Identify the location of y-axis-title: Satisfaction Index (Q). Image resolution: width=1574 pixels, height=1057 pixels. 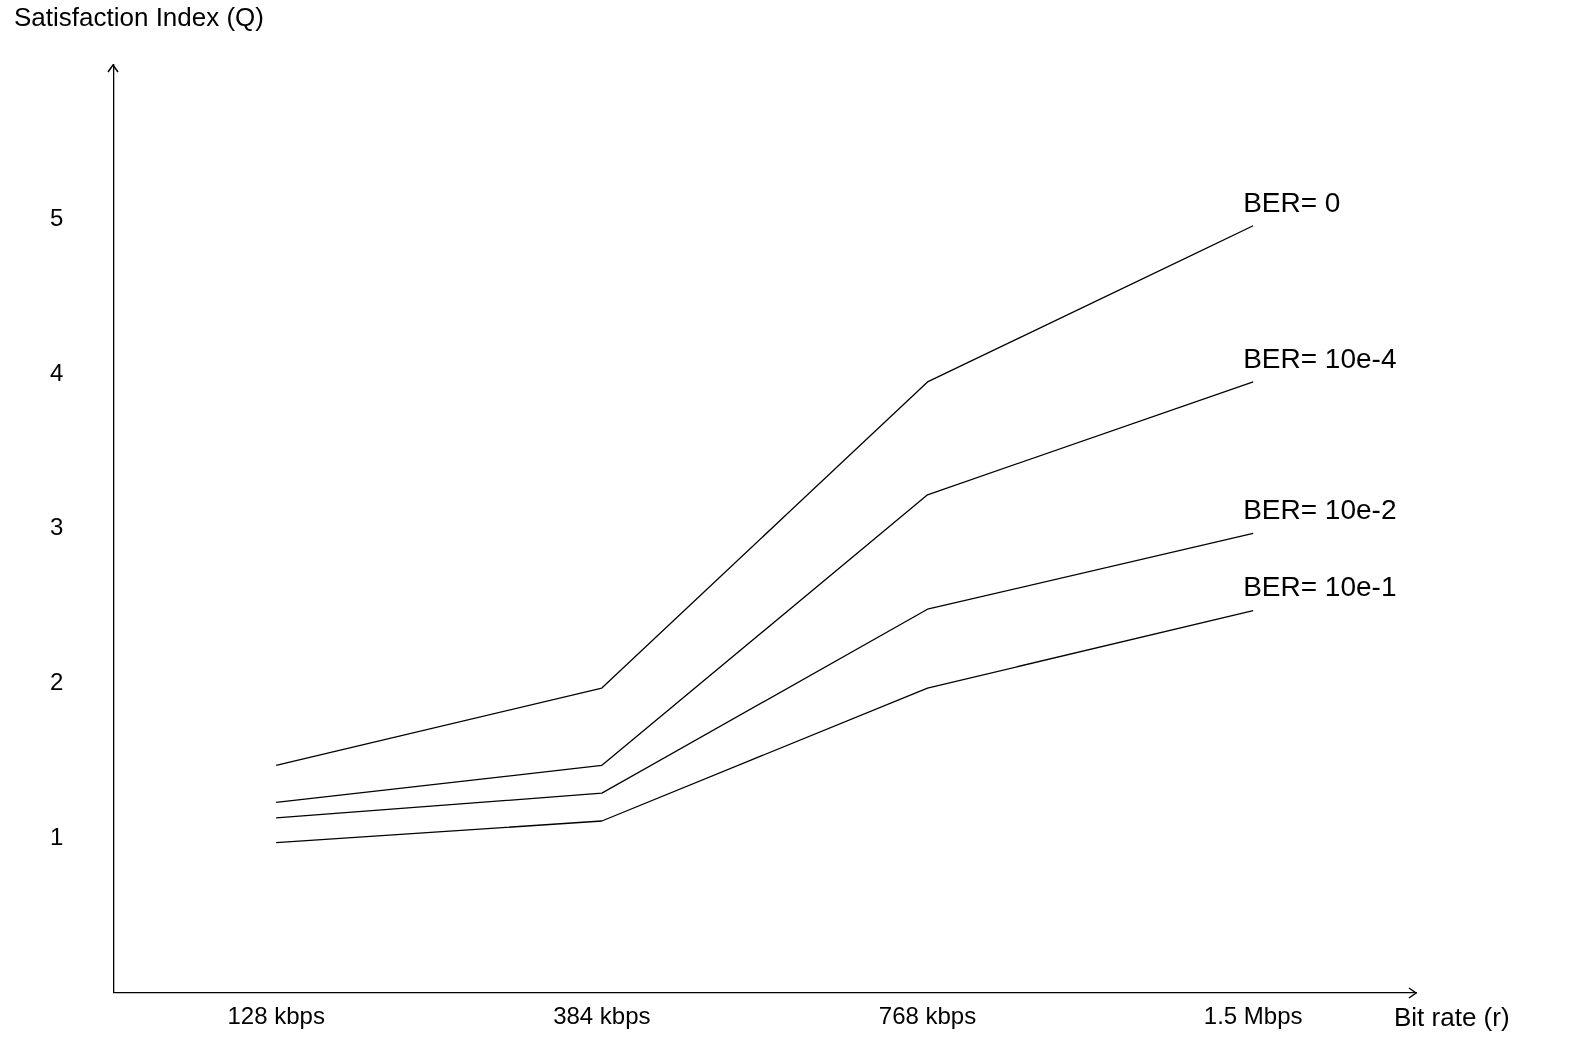
(139, 17).